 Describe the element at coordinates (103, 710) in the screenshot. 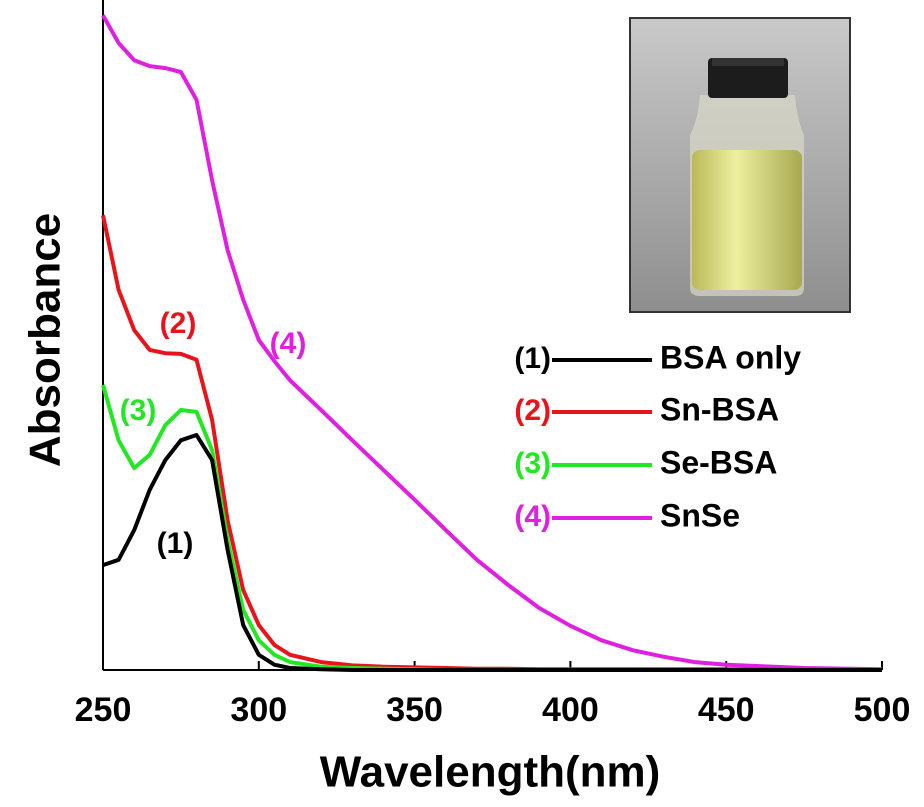

I see `x-tick-label: 250` at that location.